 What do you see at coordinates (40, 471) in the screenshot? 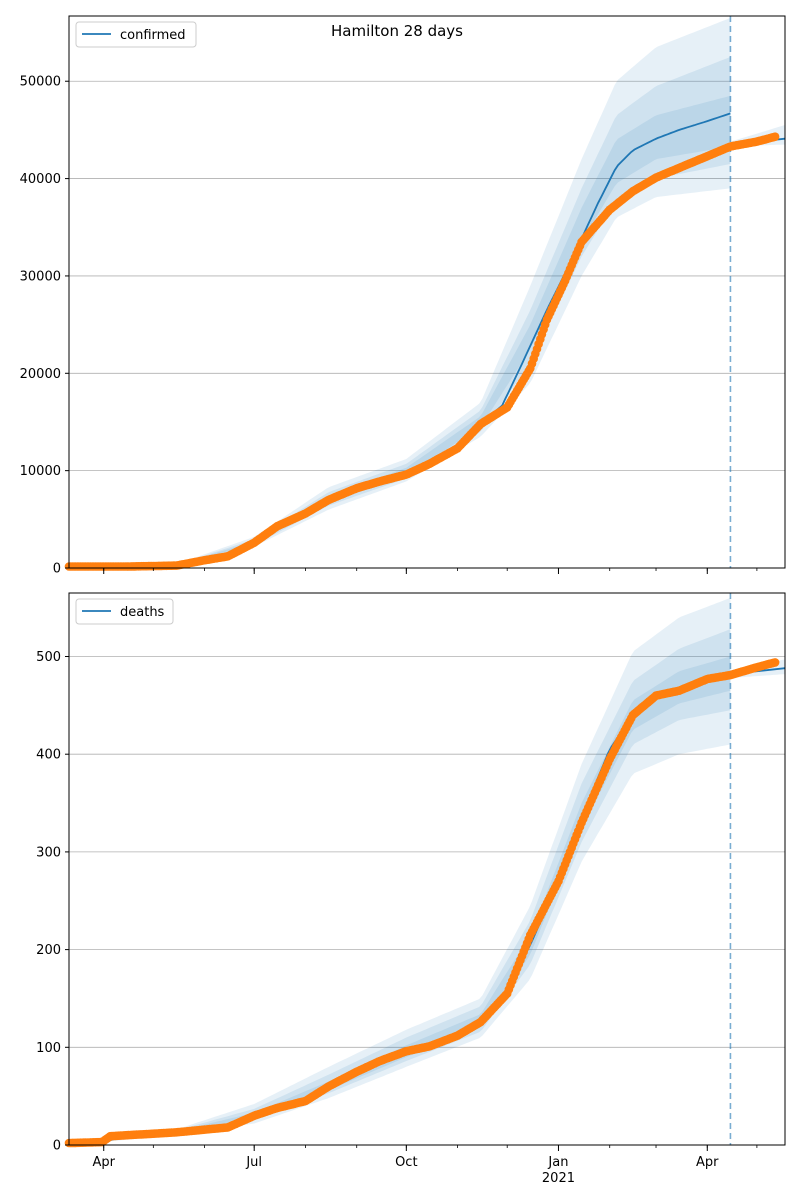
I see `y-tick-label: 10000` at bounding box center [40, 471].